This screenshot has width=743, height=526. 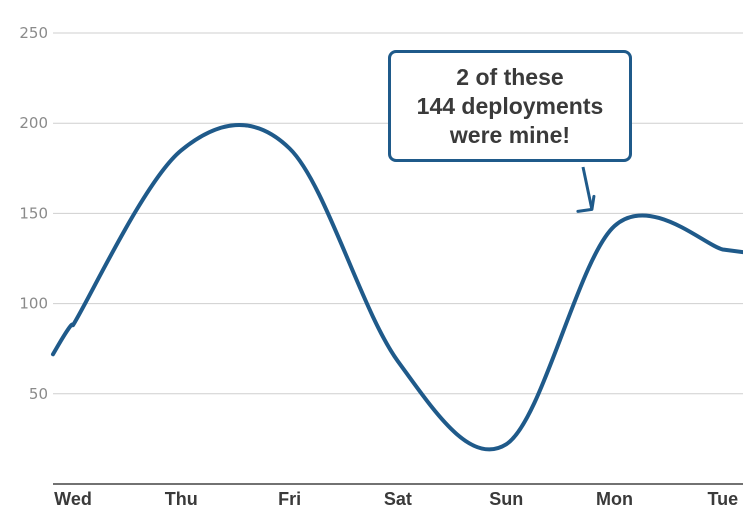 What do you see at coordinates (586, 203) in the screenshot?
I see `arrow-head` at bounding box center [586, 203].